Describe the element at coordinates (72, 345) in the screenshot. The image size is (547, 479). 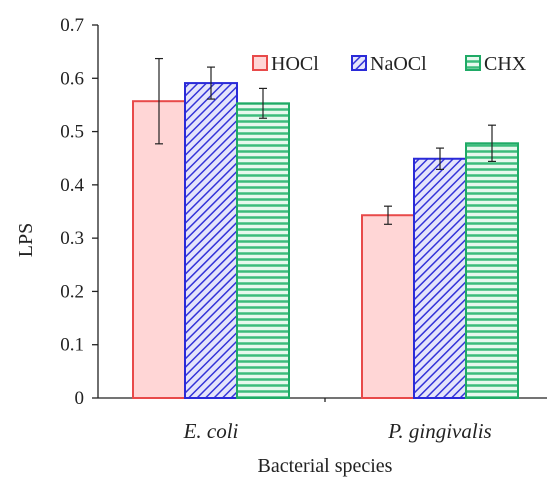
I see `y-tick-label: 0.1` at that location.